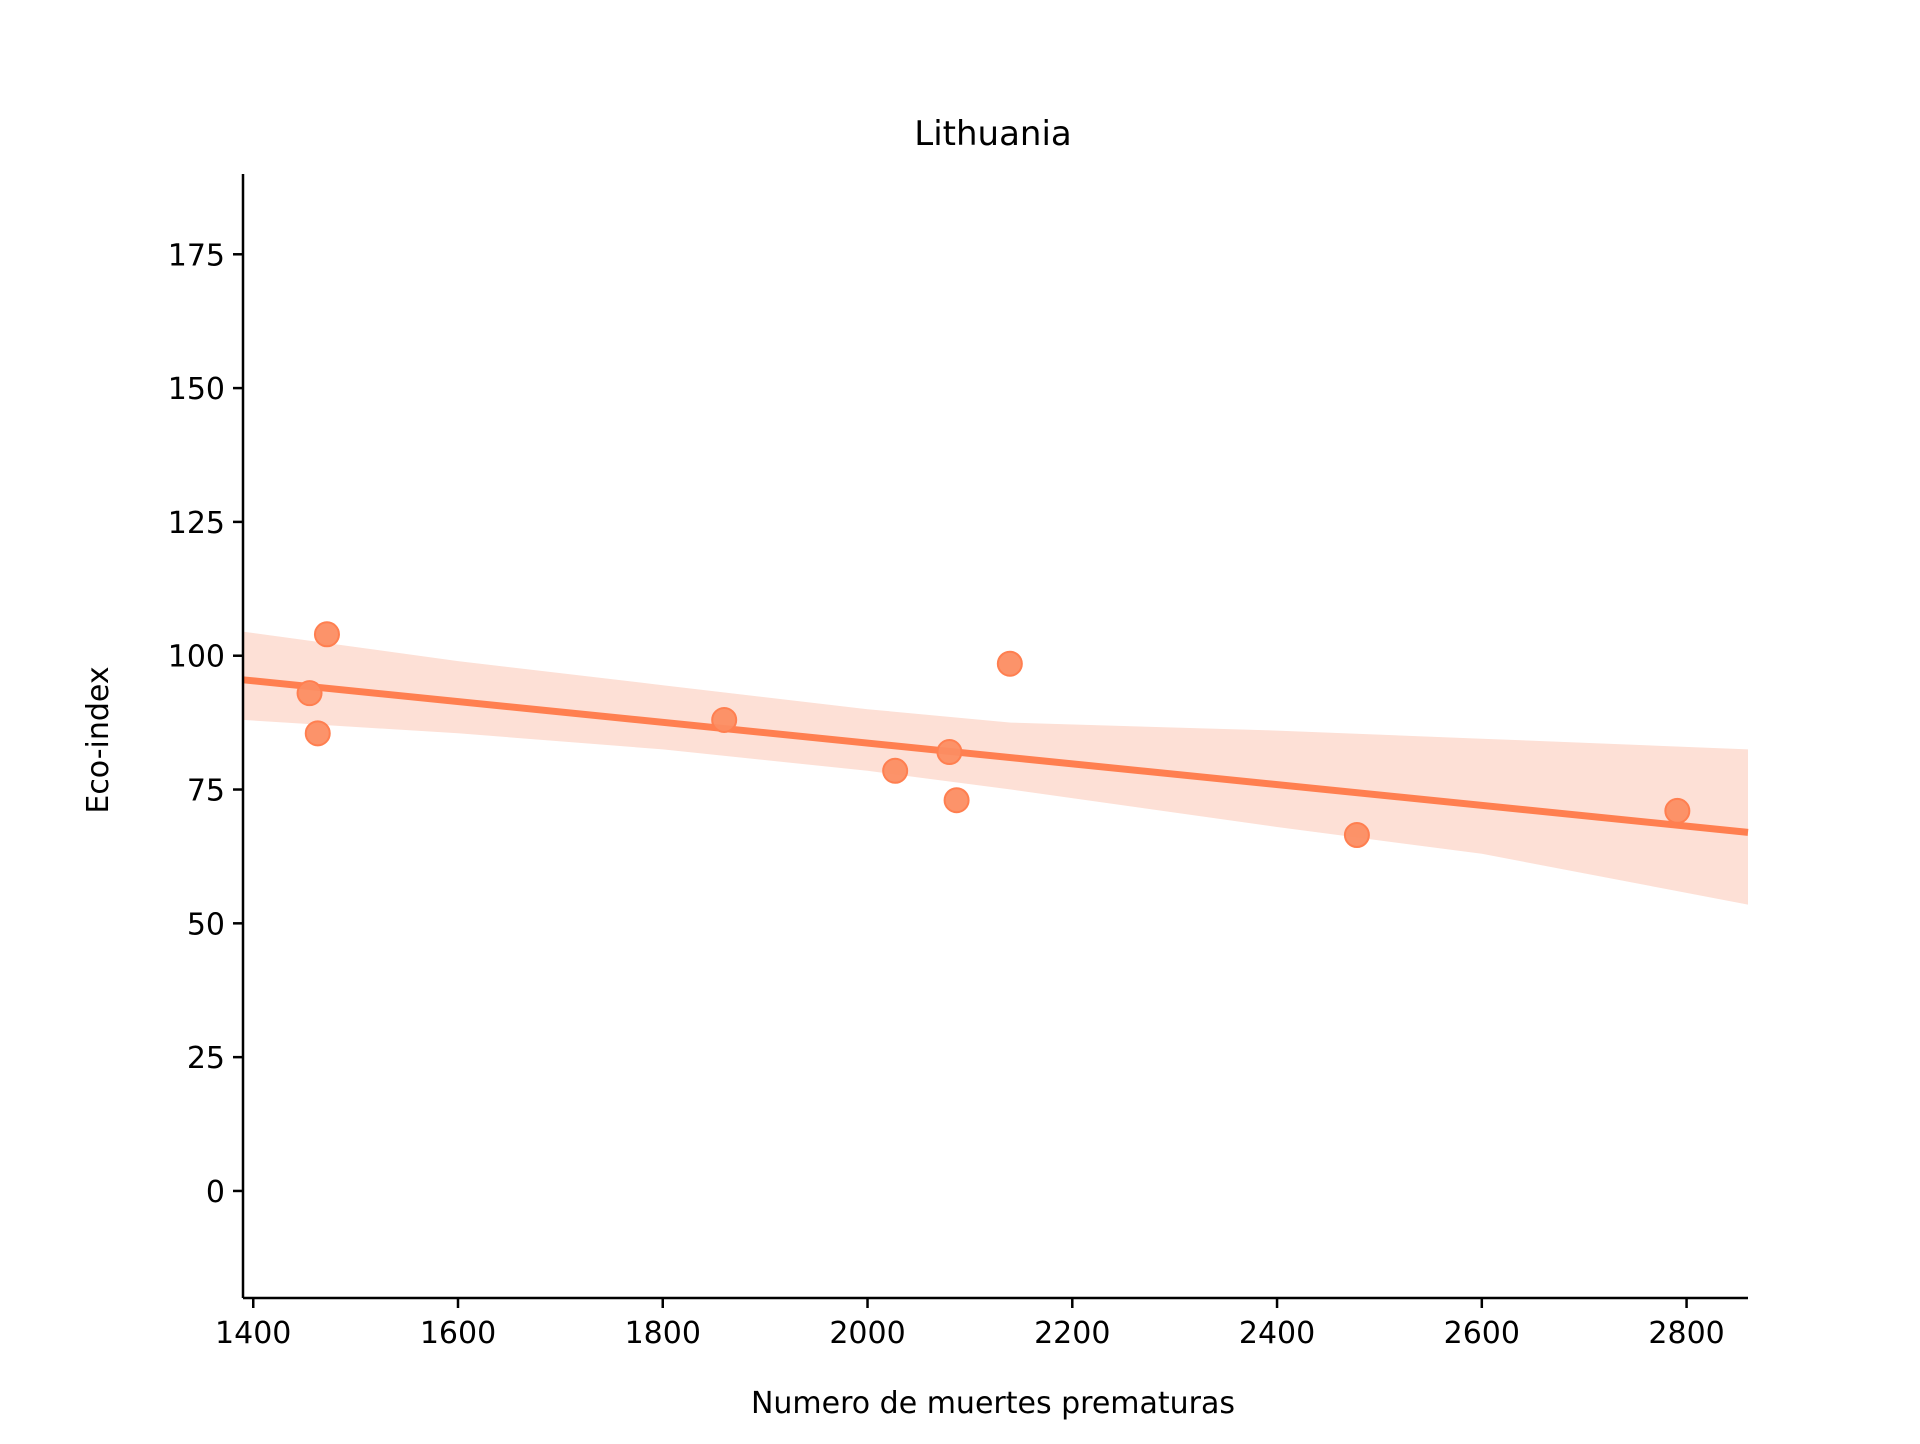  I want to click on confidence-band, so click(995, 768).